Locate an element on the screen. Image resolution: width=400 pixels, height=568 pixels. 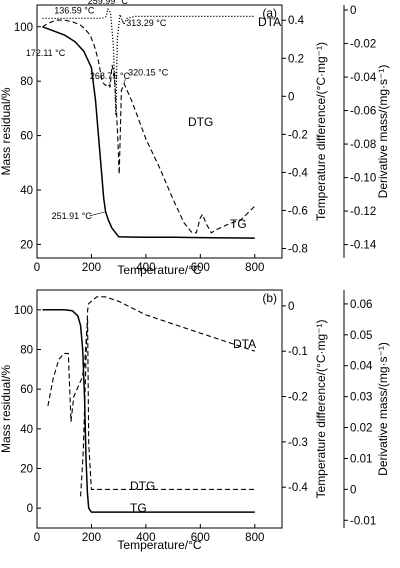
right2-tick-label: -0.14 is located at coordinates (363, 246).